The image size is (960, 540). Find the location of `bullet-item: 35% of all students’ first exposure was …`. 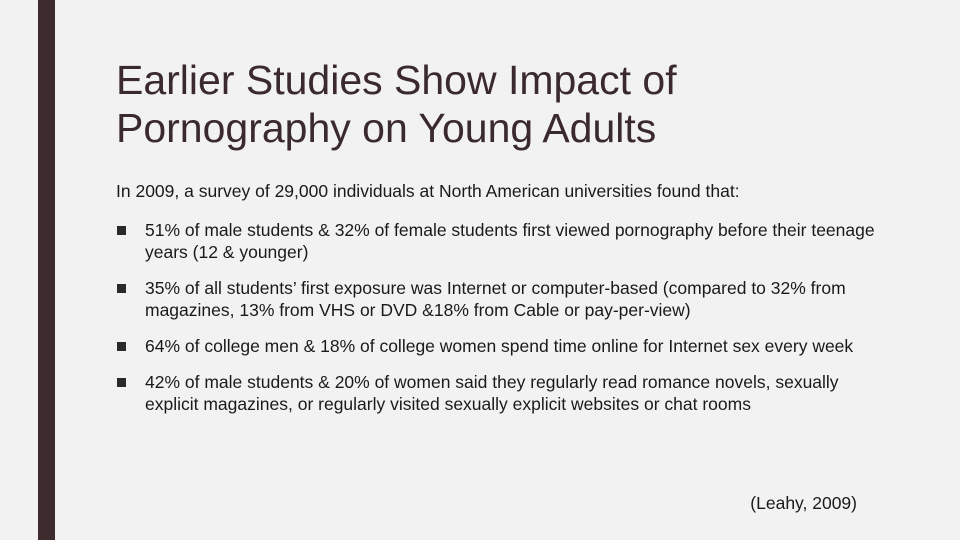

bullet-item: 35% of all students’ first exposure was … is located at coordinates (496, 299).